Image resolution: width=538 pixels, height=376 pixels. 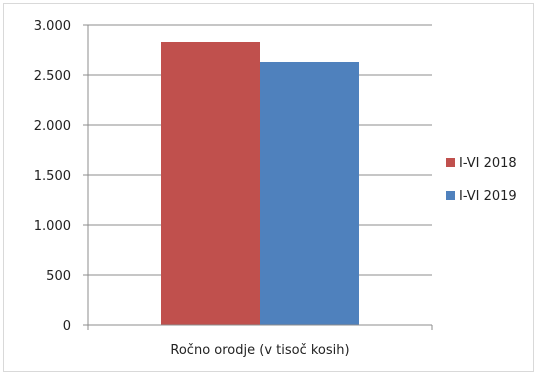 I want to click on legend-label: I-VI 2018, so click(x=488, y=163).